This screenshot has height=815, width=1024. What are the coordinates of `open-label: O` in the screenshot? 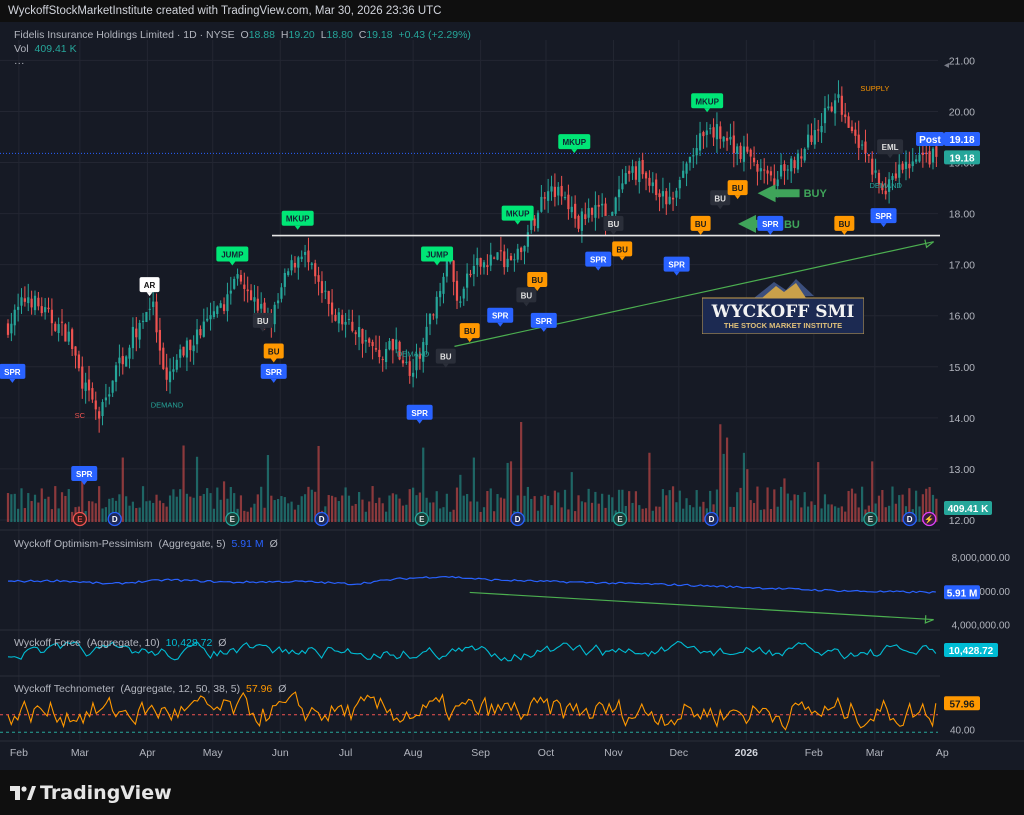 It's located at (244, 35).